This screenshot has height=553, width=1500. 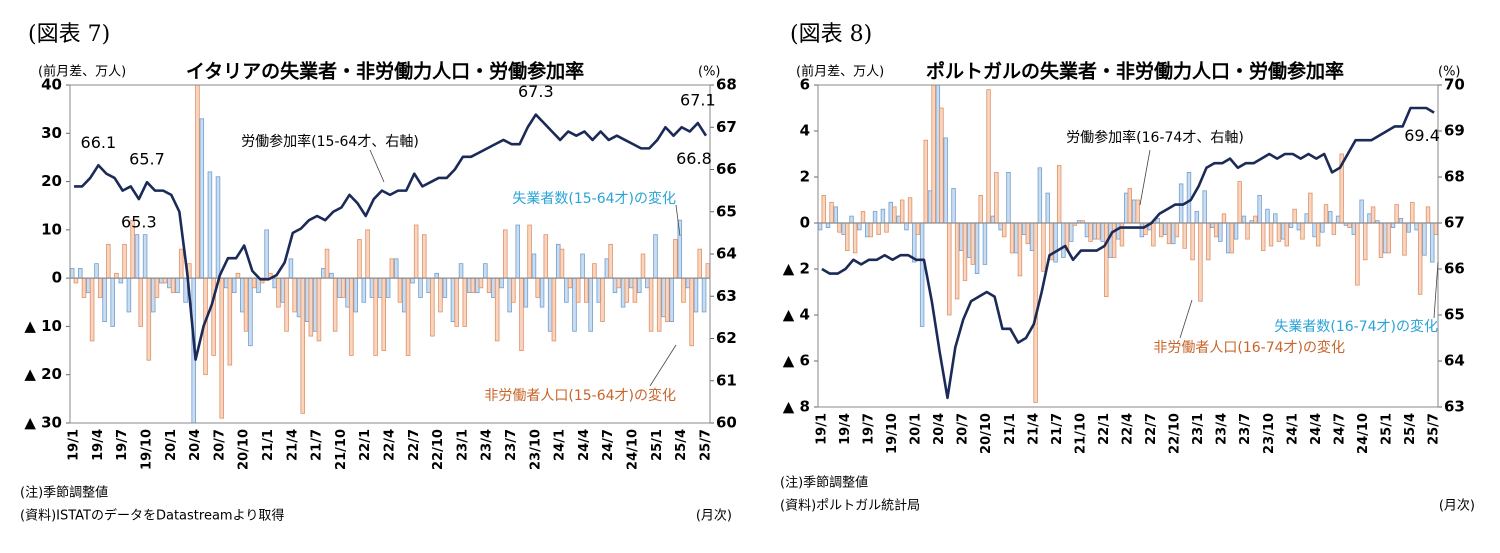 I want to click on x-tick-label: 25/4, so click(x=1410, y=429).